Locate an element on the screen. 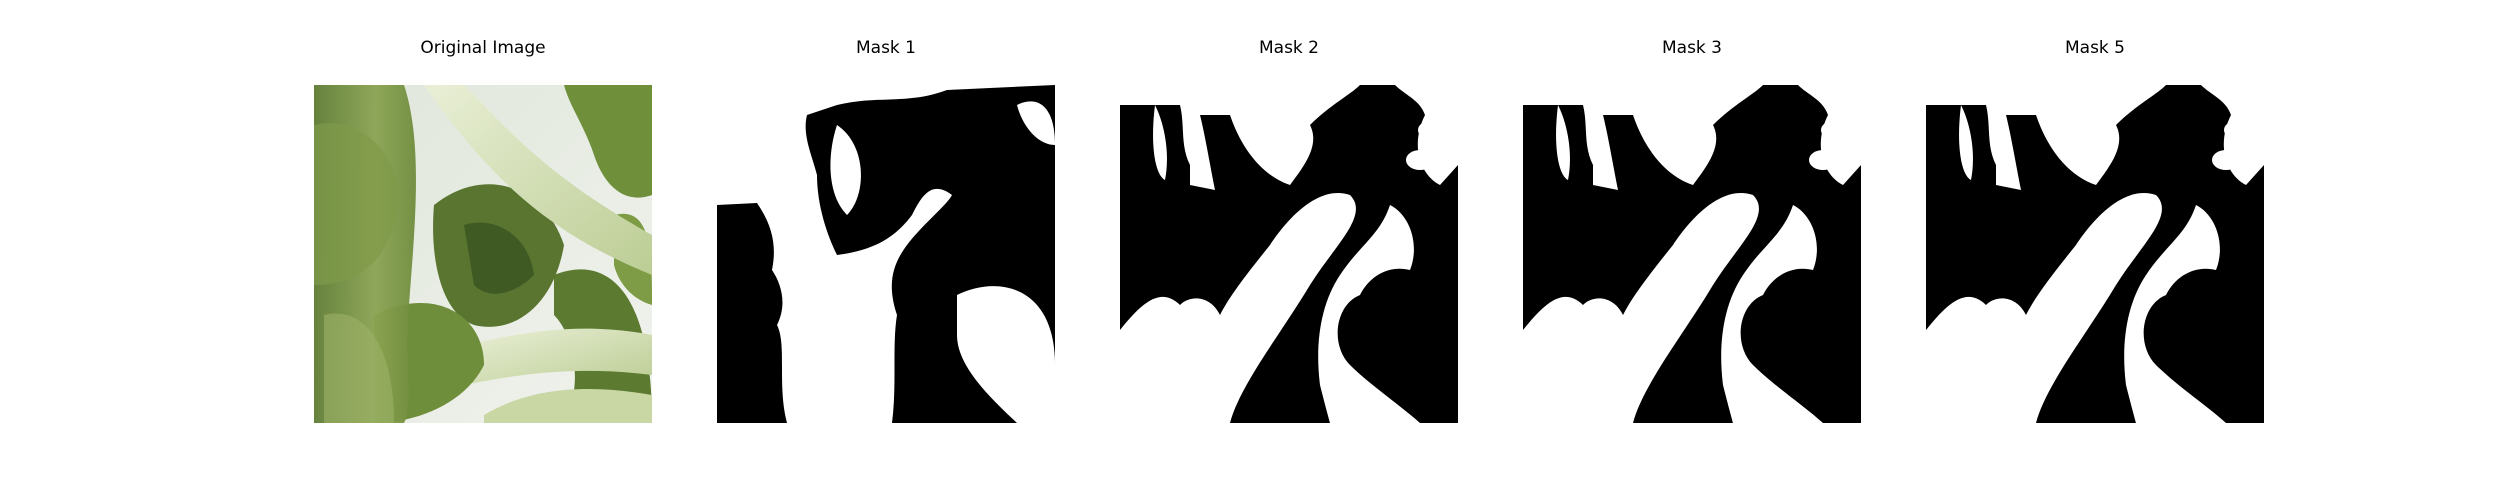 This screenshot has height=500, width=2500. mask-2-image is located at coordinates (1289, 254).